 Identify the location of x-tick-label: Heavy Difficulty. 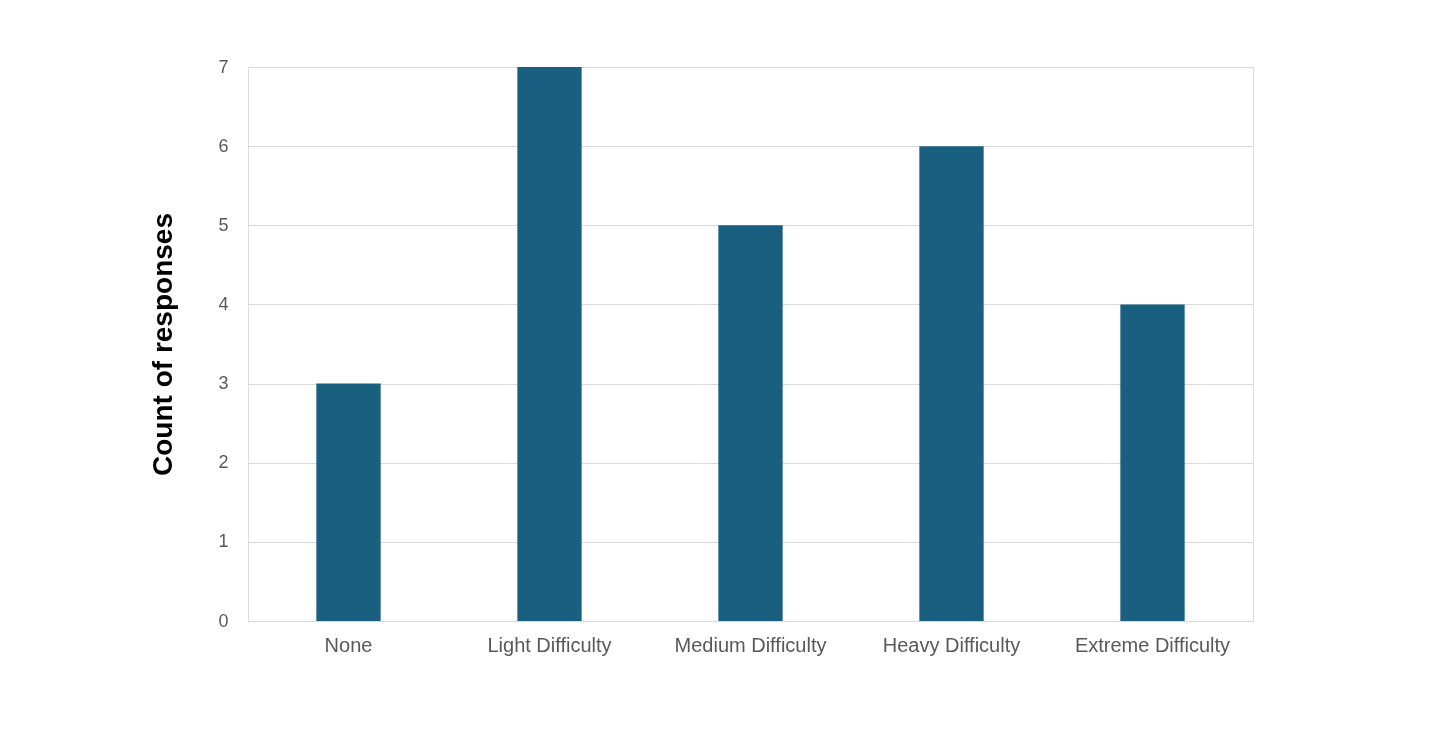
(951, 644).